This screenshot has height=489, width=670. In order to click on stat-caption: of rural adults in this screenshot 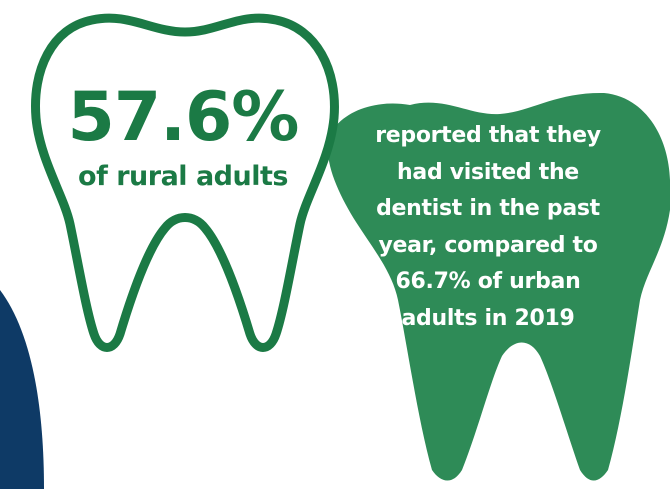, I will do `click(183, 176)`.